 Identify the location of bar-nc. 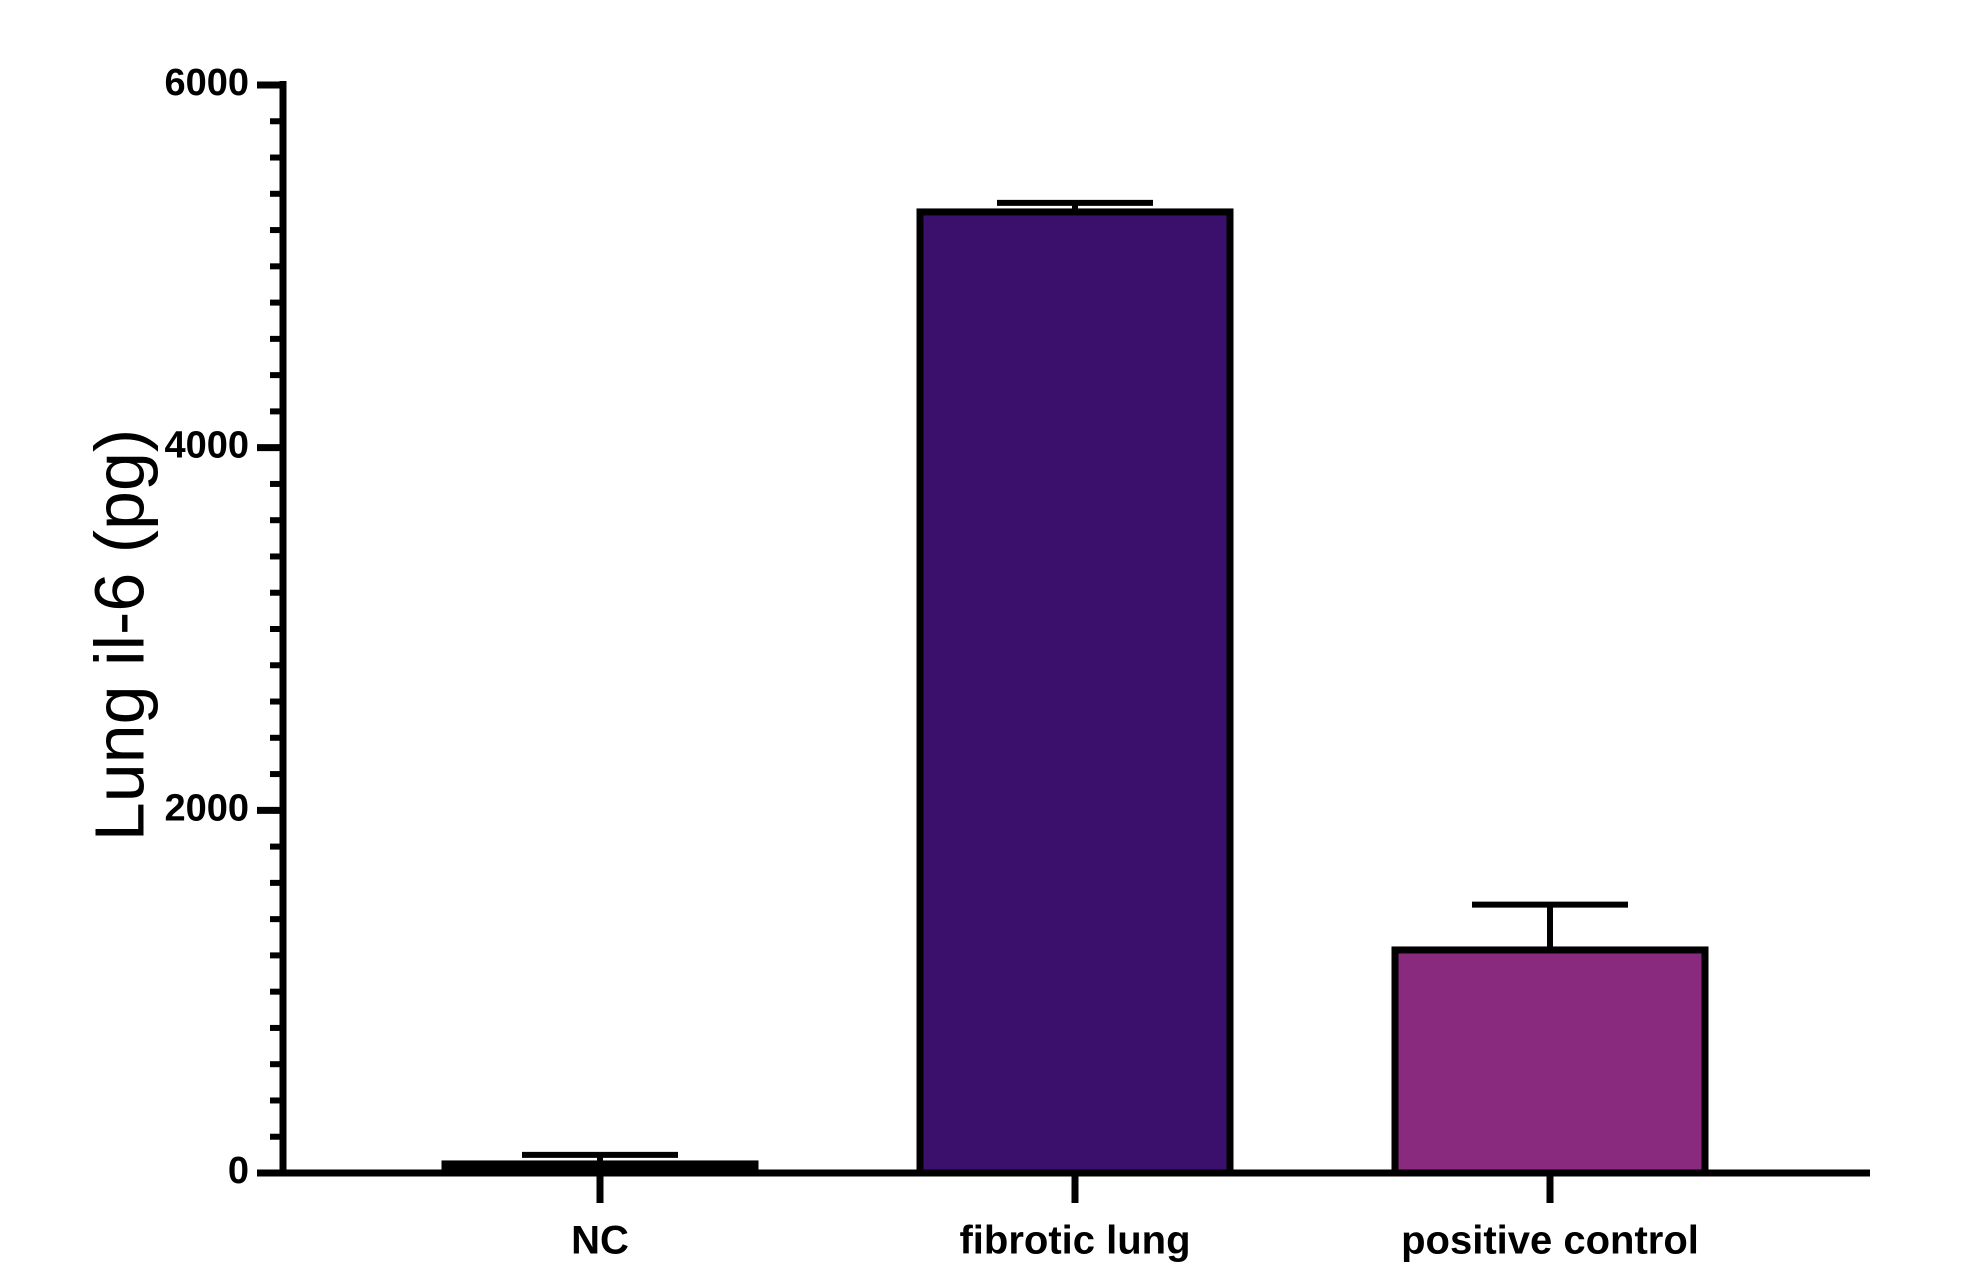
(600, 1168).